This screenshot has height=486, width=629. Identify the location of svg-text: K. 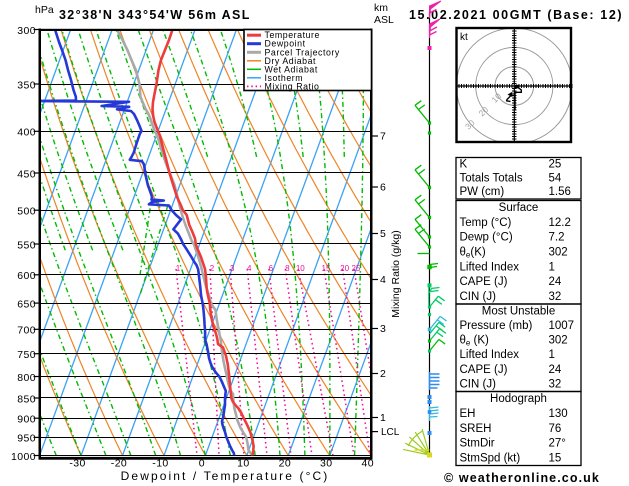
(464, 165).